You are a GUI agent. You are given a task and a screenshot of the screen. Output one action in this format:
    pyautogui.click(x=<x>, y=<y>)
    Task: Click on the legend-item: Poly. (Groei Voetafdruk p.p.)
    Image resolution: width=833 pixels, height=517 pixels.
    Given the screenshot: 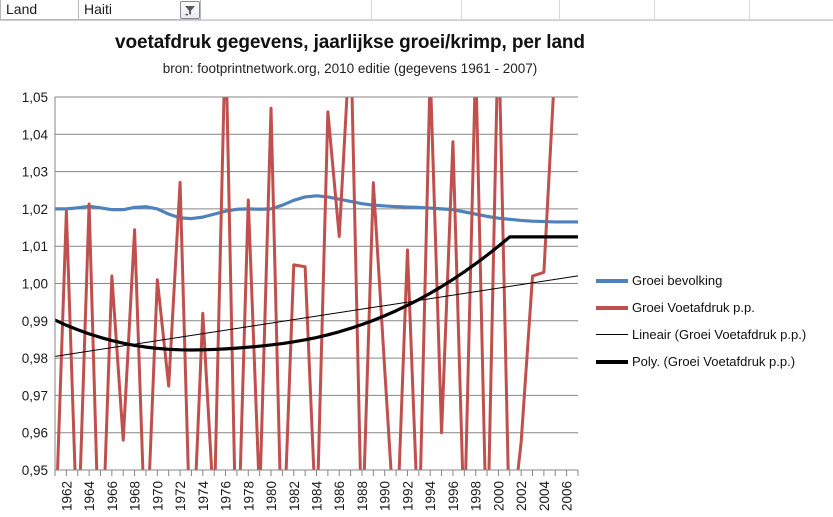 What is the action you would take?
    pyautogui.click(x=714, y=361)
    